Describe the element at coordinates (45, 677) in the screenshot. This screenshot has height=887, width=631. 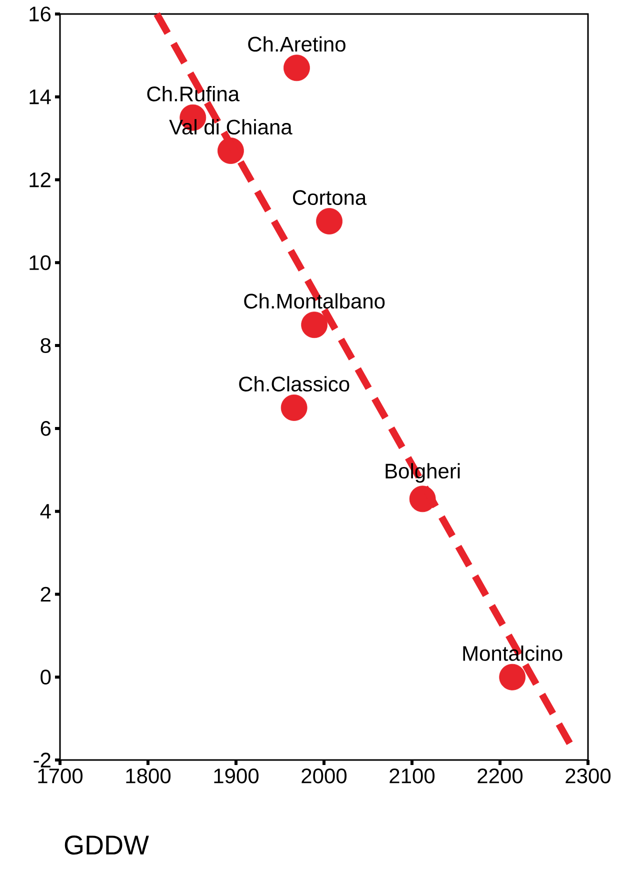
I see `y-tick-label: 0` at that location.